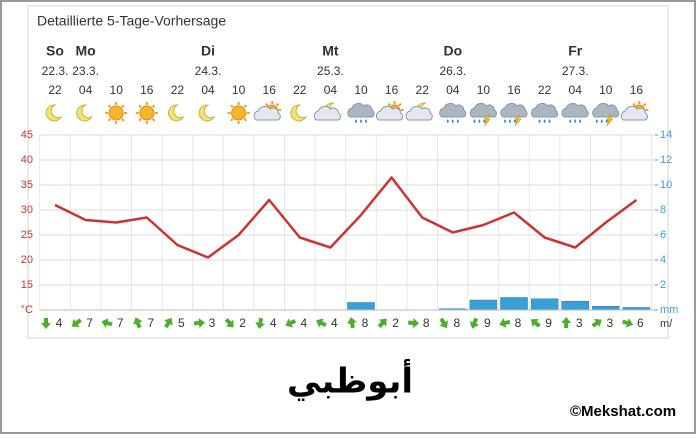 This screenshot has height=439, width=696. What do you see at coordinates (623, 411) in the screenshot?
I see `credit: ©Mekshat.com` at bounding box center [623, 411].